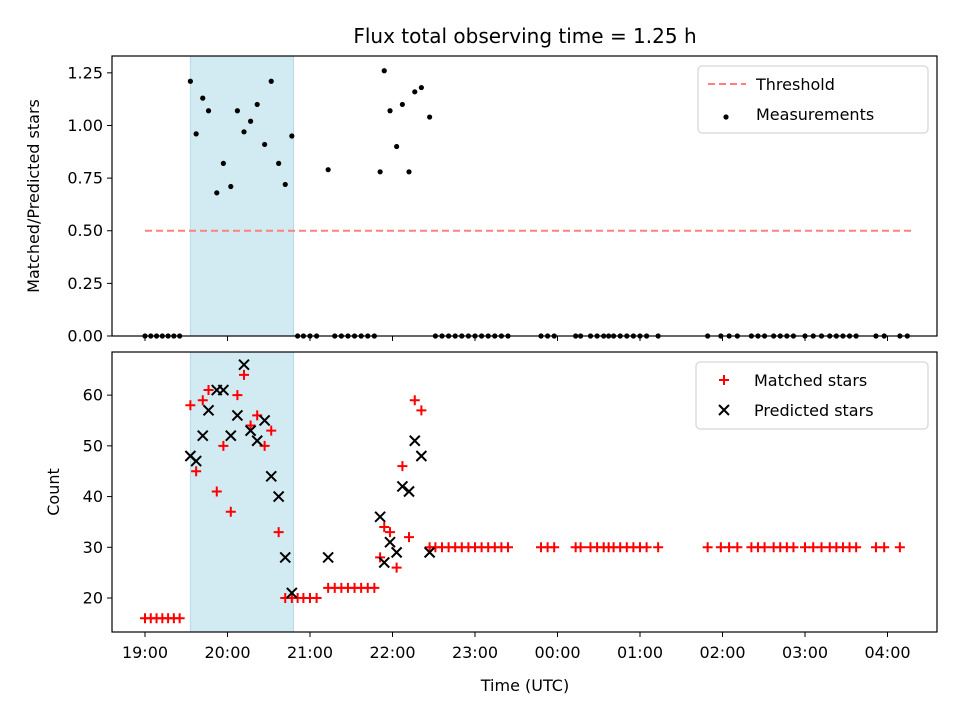 The height and width of the screenshot is (720, 960). Describe the element at coordinates (93, 445) in the screenshot. I see `y-tick-label: 50` at that location.